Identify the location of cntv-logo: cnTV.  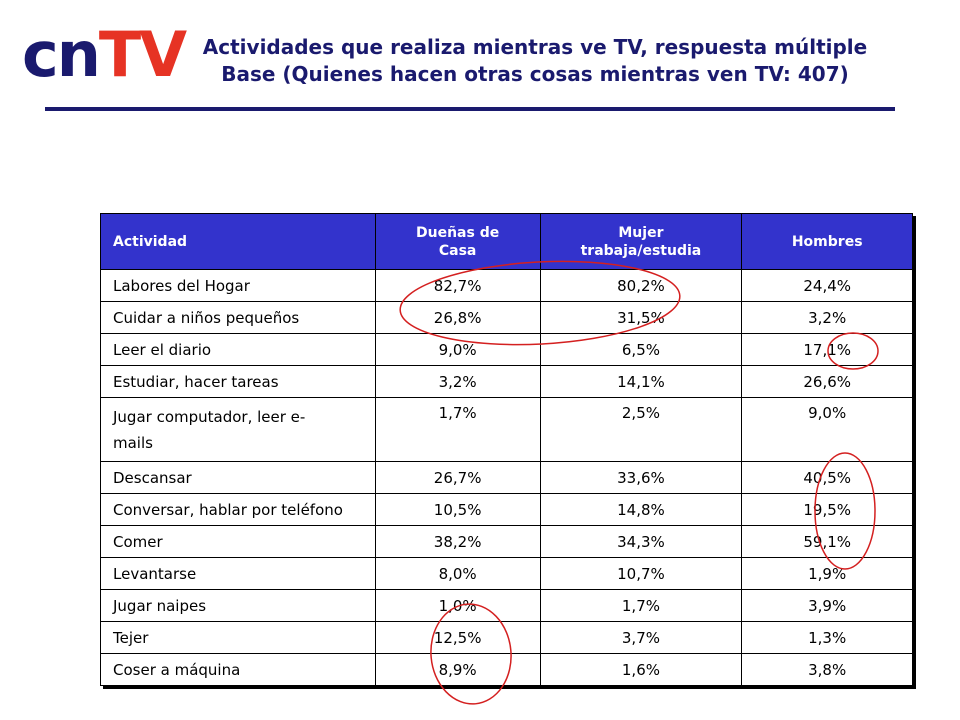
(104, 55).